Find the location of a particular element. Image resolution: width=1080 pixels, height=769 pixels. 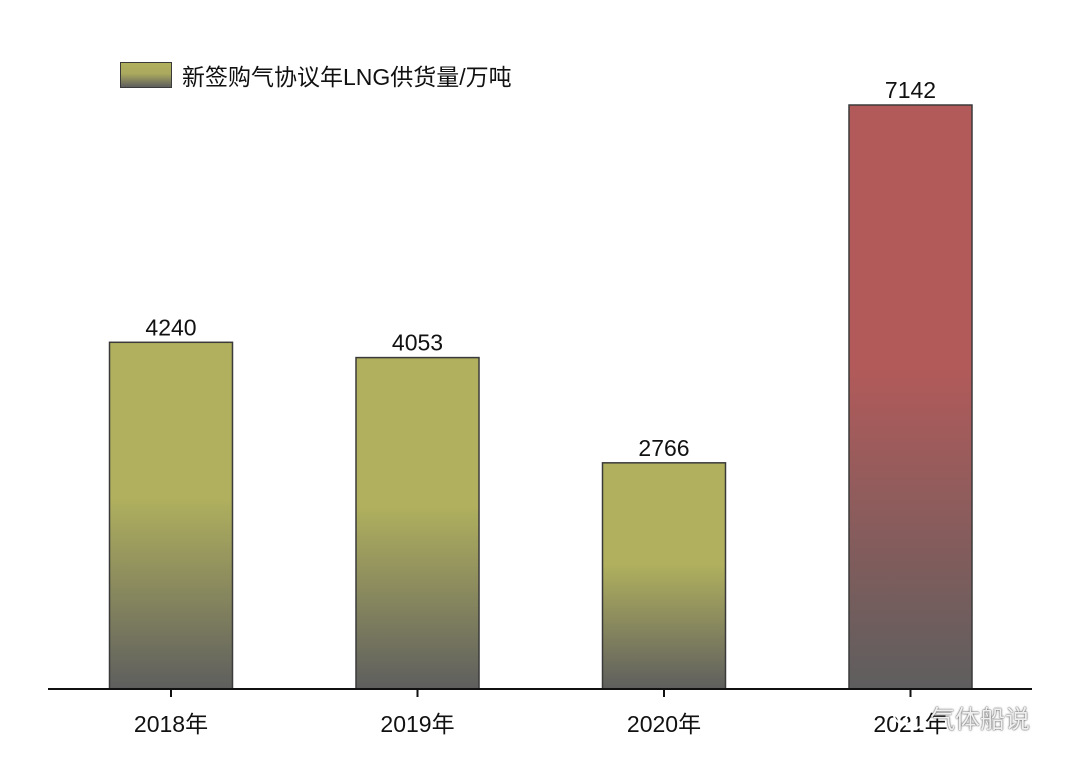

watermark-text: 气体船说 is located at coordinates (980, 720).